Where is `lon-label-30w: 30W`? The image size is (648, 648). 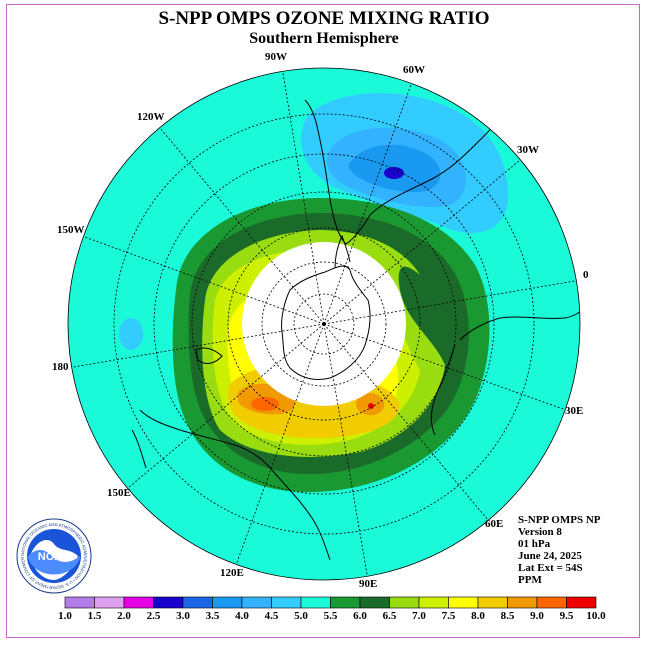 lon-label-30w: 30W is located at coordinates (528, 150).